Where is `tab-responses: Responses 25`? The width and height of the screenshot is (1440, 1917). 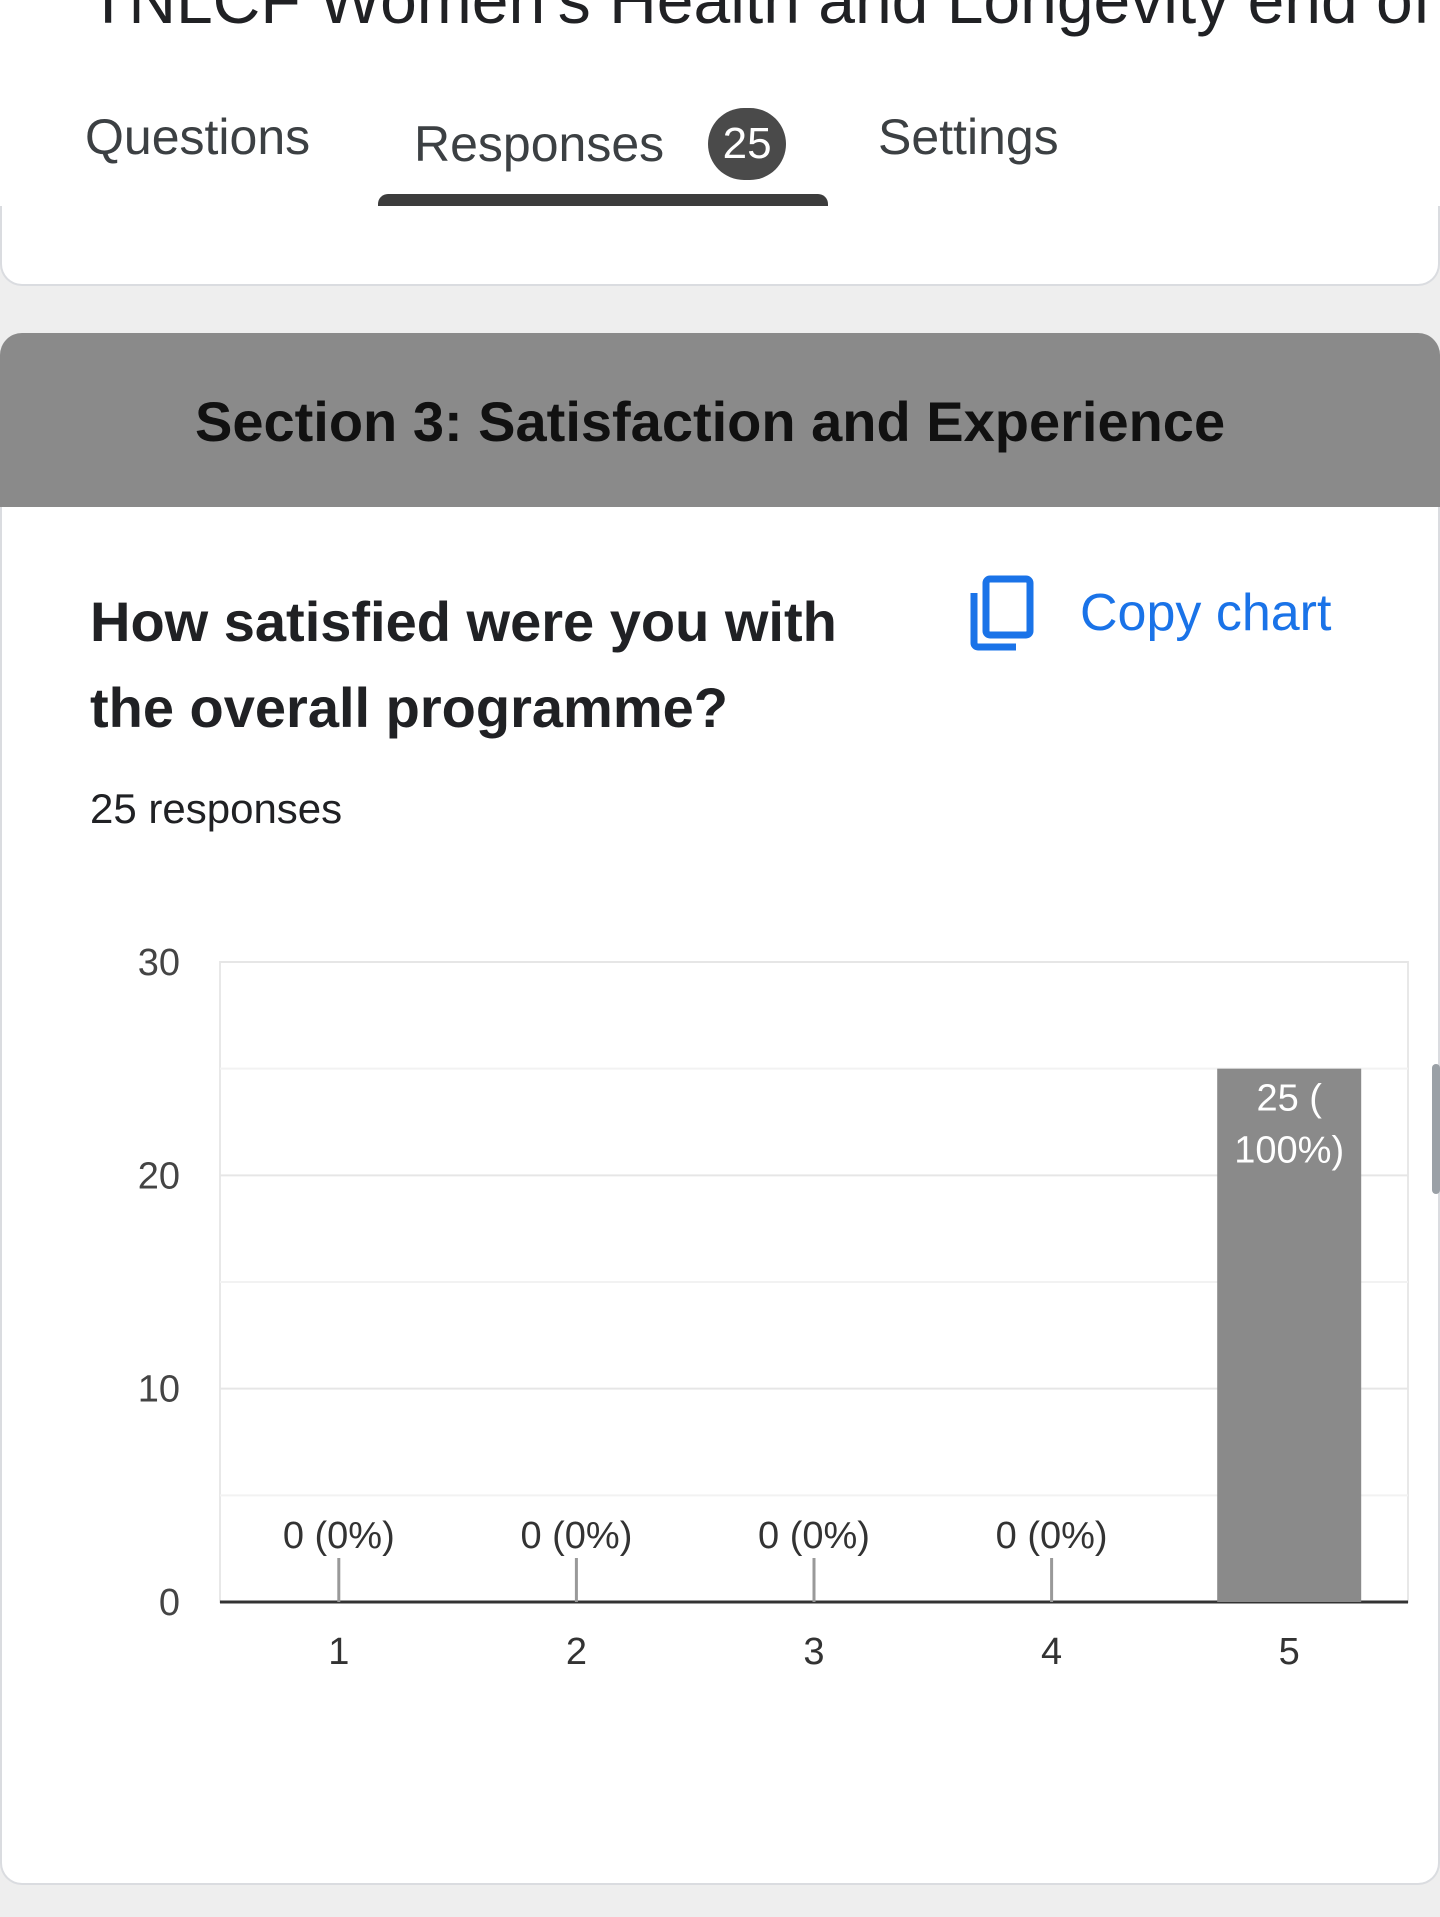
tab-responses: Responses 25 is located at coordinates (600, 144).